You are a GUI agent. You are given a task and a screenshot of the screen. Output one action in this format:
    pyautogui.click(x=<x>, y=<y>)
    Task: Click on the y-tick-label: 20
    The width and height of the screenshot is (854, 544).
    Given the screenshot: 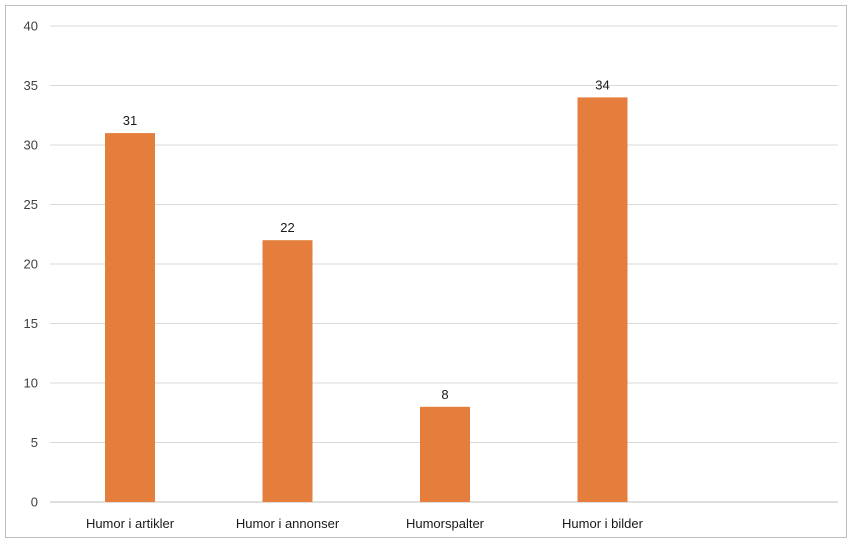 What is the action you would take?
    pyautogui.click(x=31, y=264)
    